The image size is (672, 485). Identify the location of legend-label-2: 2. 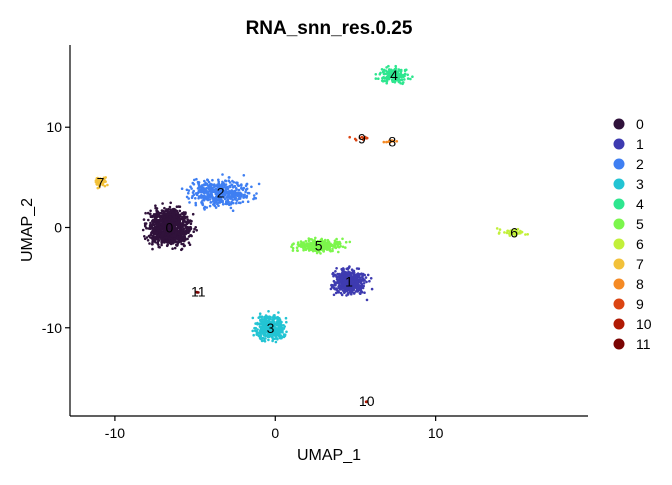
(640, 164).